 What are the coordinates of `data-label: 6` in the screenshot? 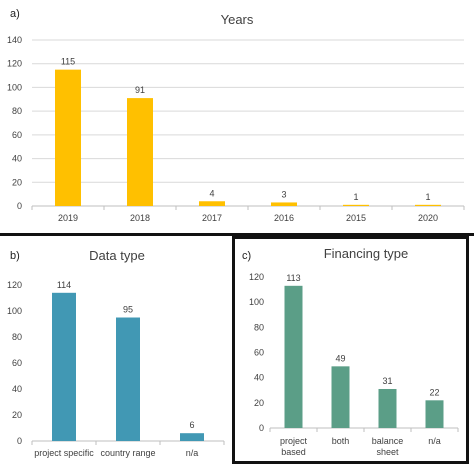 It's located at (191, 425).